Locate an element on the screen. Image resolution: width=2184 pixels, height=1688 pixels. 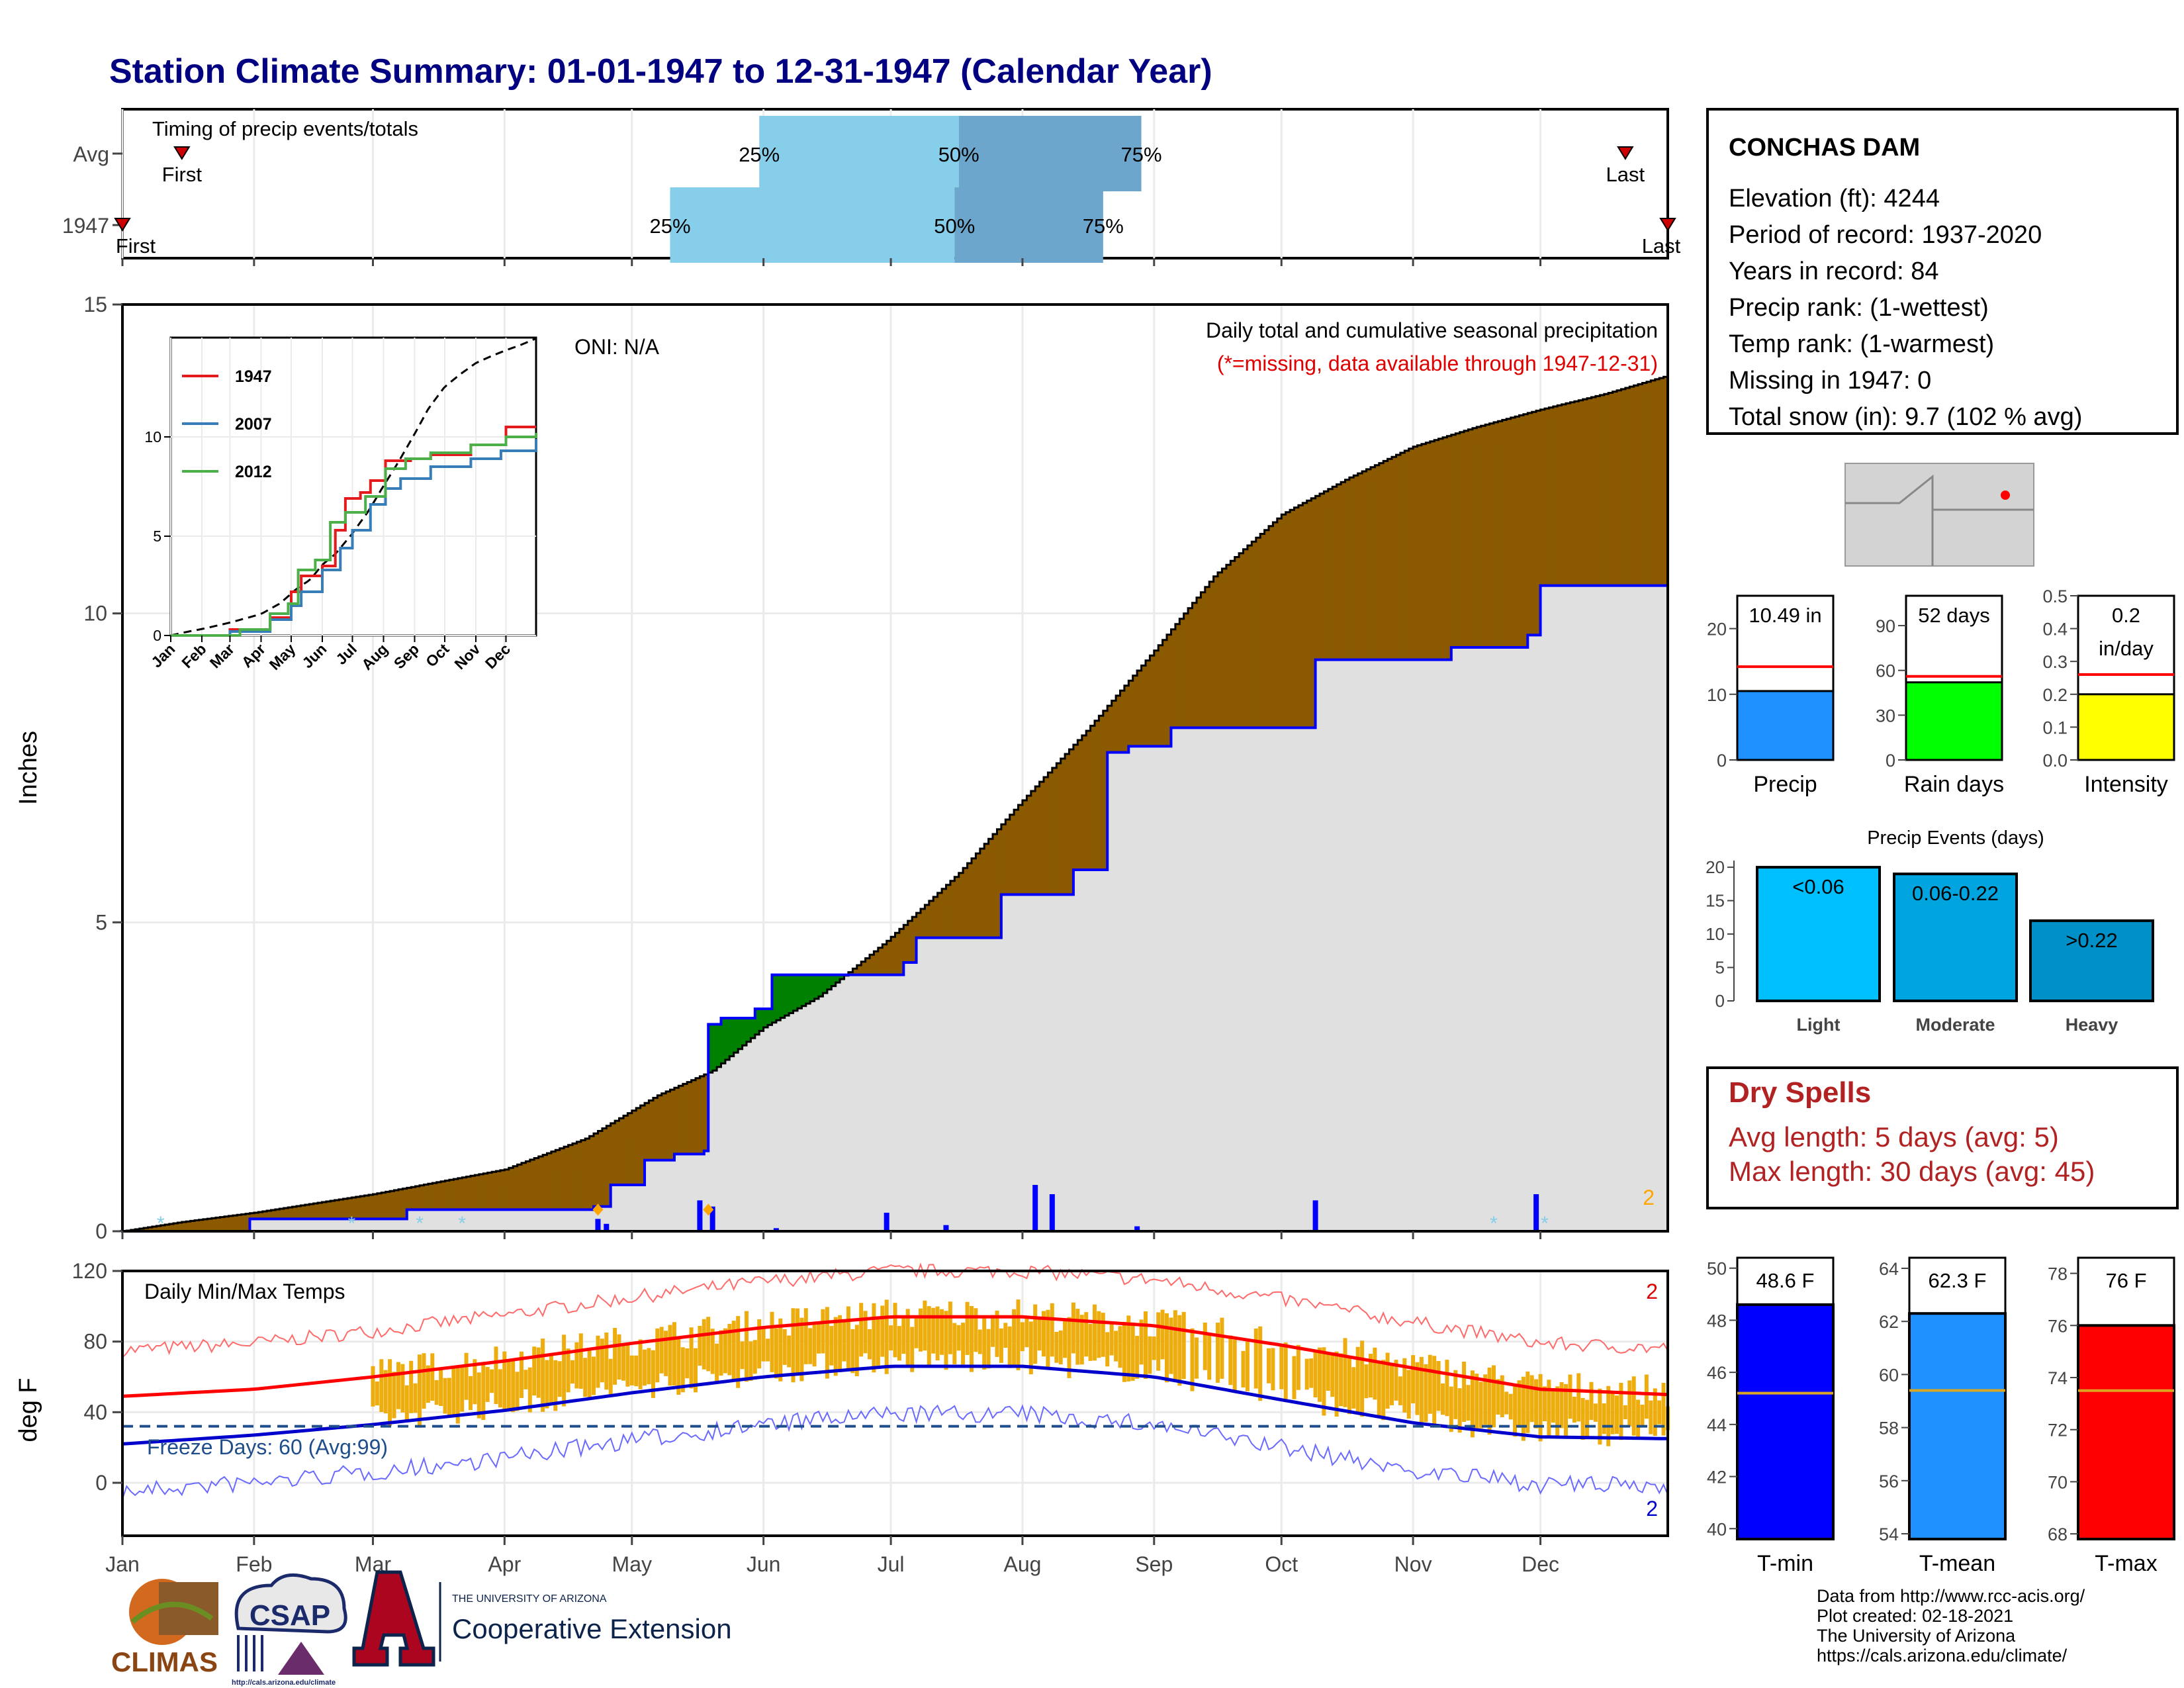
summary-y-tick-label: 0.3 is located at coordinates (2055, 662).